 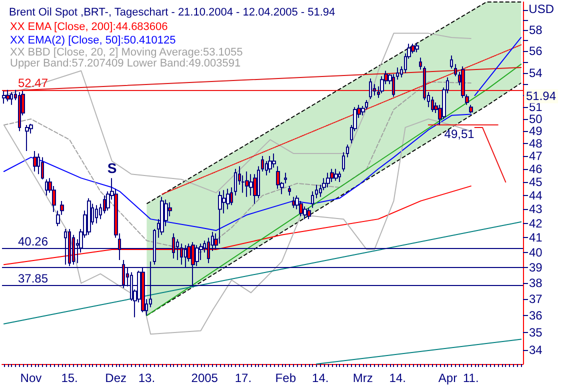 What do you see at coordinates (536, 253) in the screenshot?
I see `y-tick-label: 40` at bounding box center [536, 253].